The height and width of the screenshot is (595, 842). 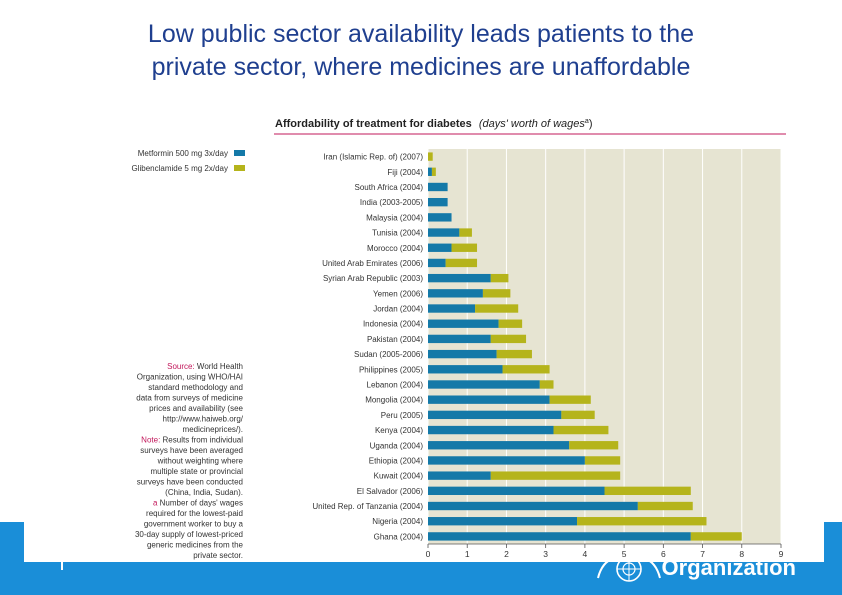 I want to click on category-label: Pakistan (2004), so click(x=395, y=339).